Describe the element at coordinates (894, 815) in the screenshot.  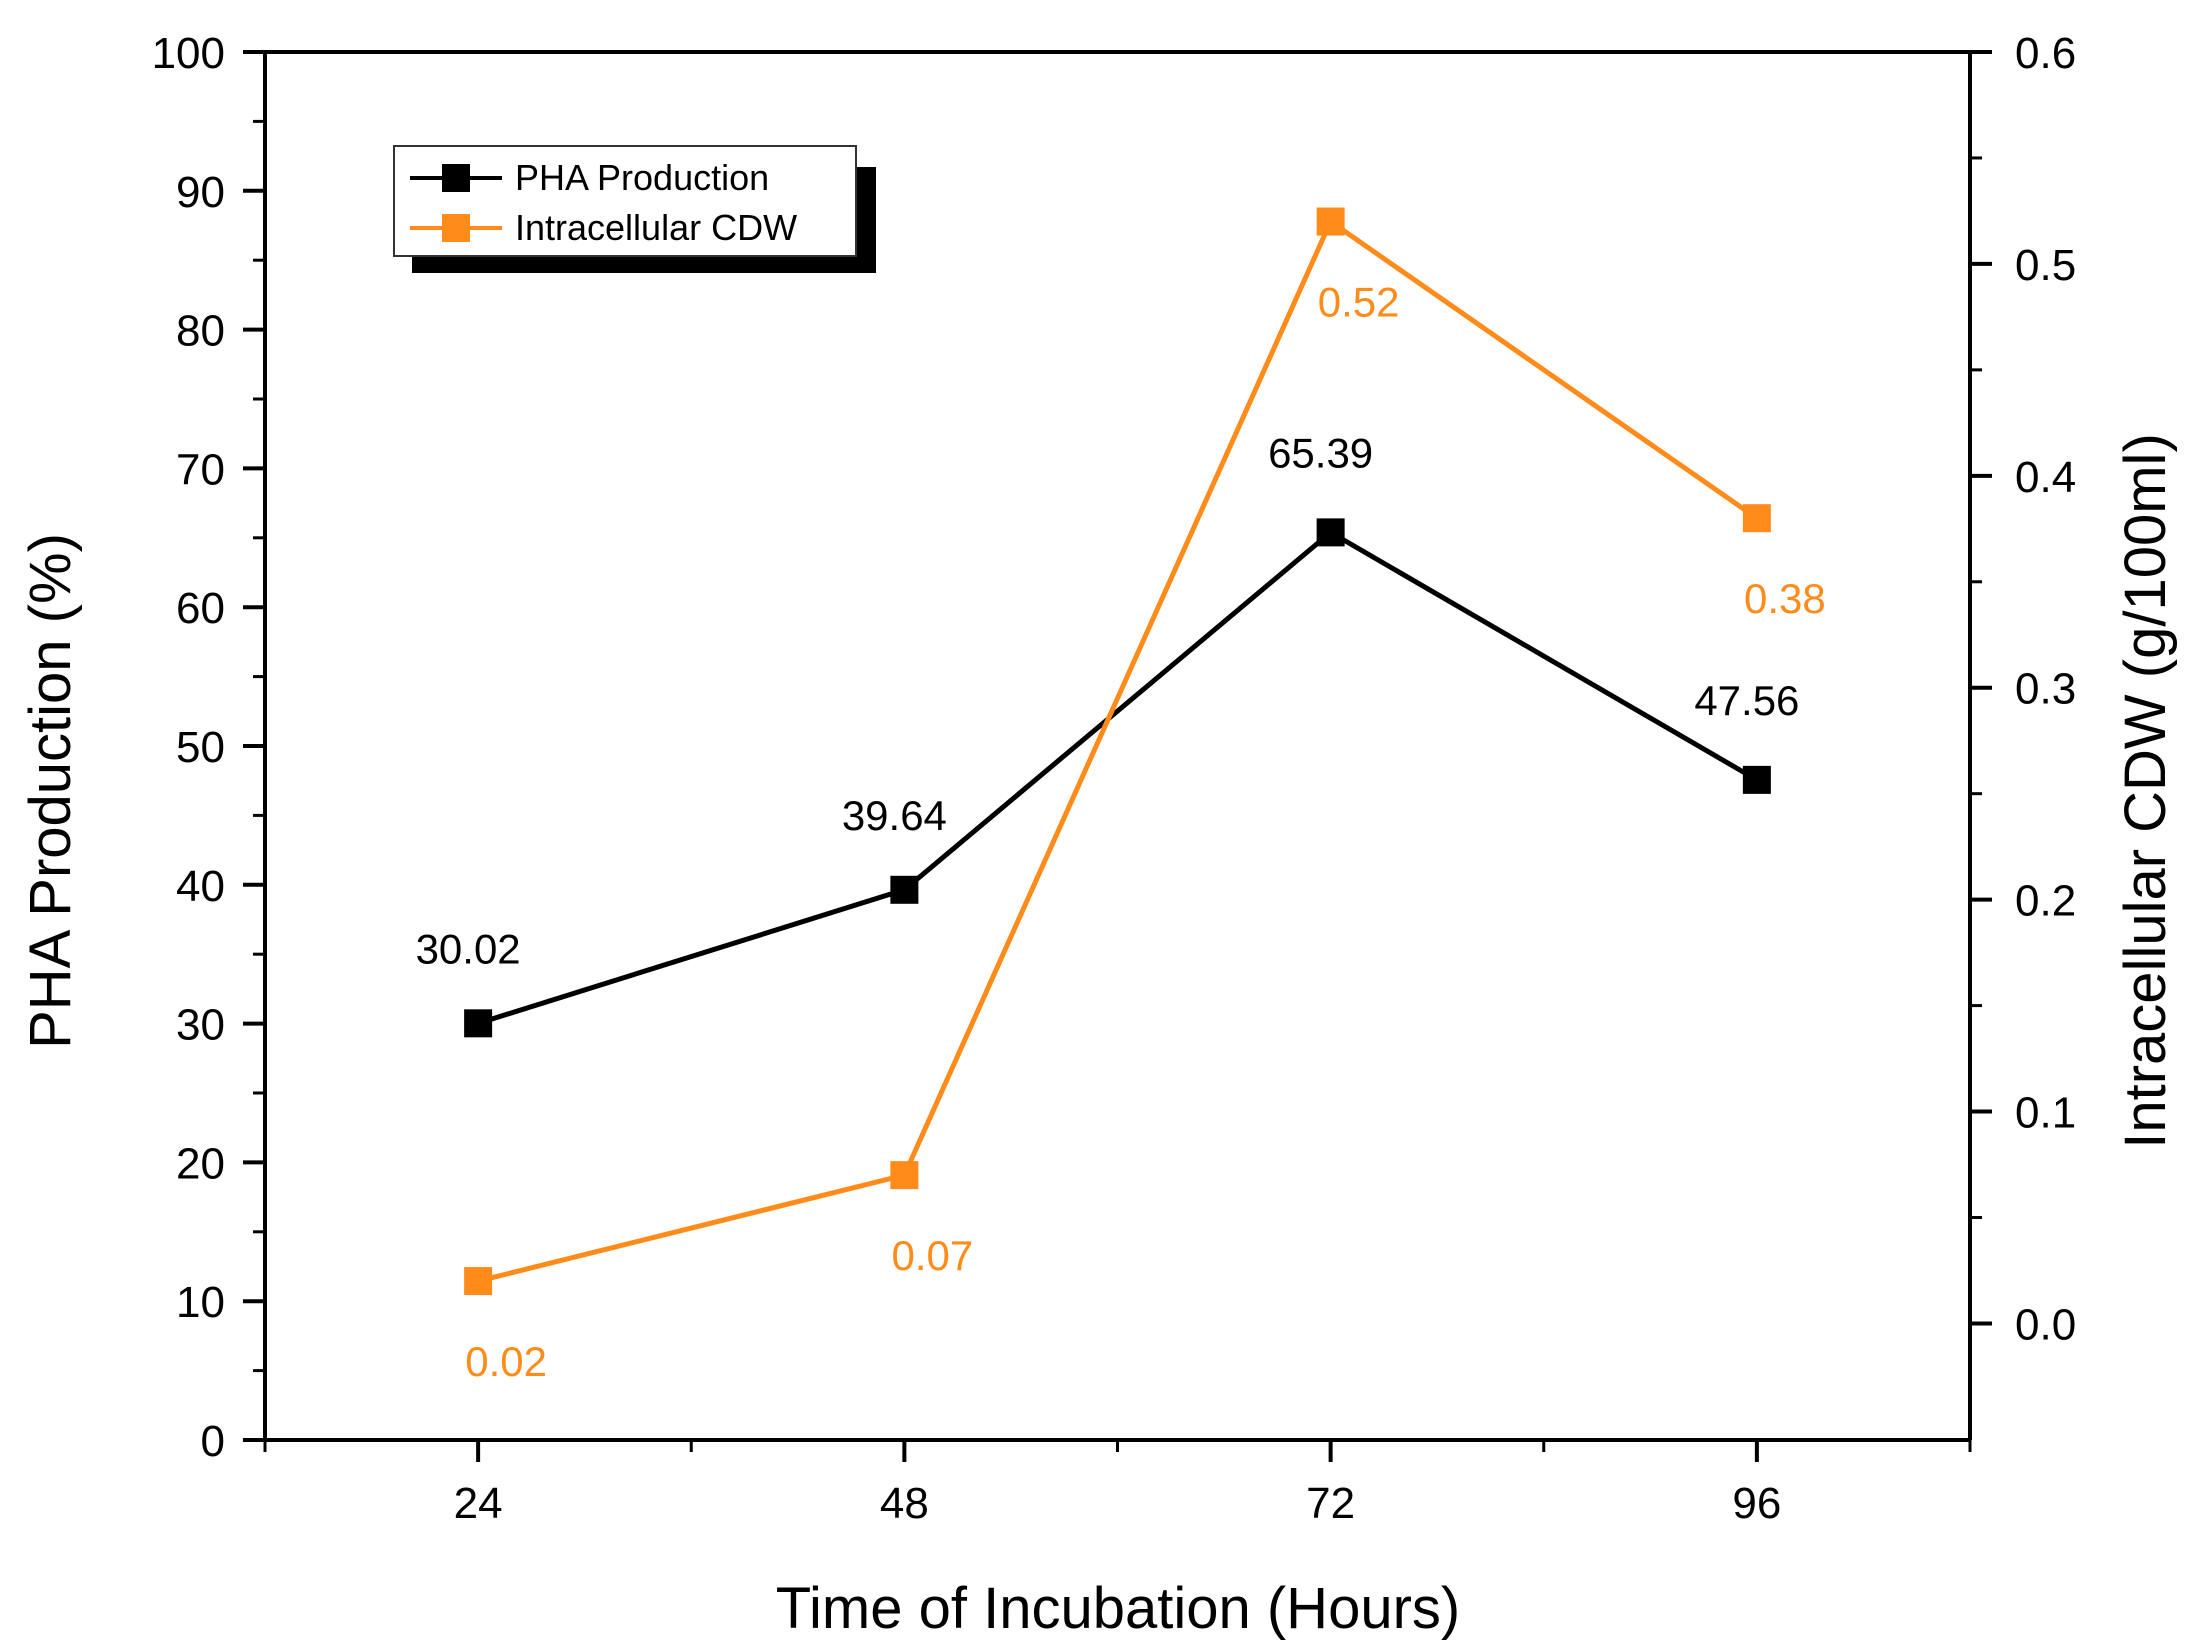
I see `data-label-pha: 39.64` at that location.